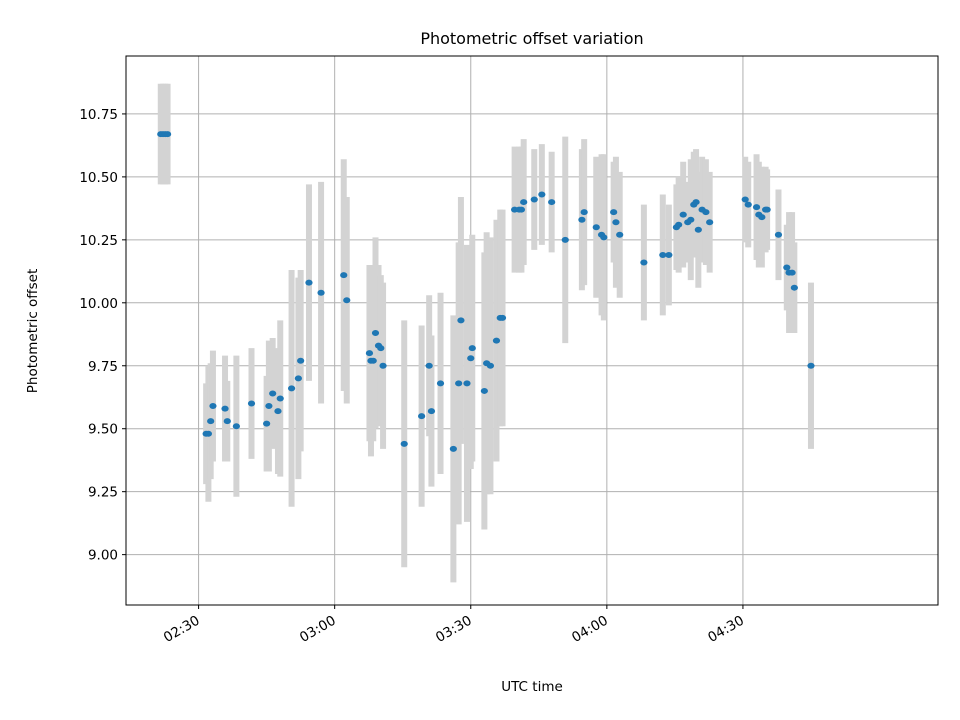 The width and height of the screenshot is (960, 720). Describe the element at coordinates (103, 556) in the screenshot. I see `y-tick-label: 9.00` at that location.